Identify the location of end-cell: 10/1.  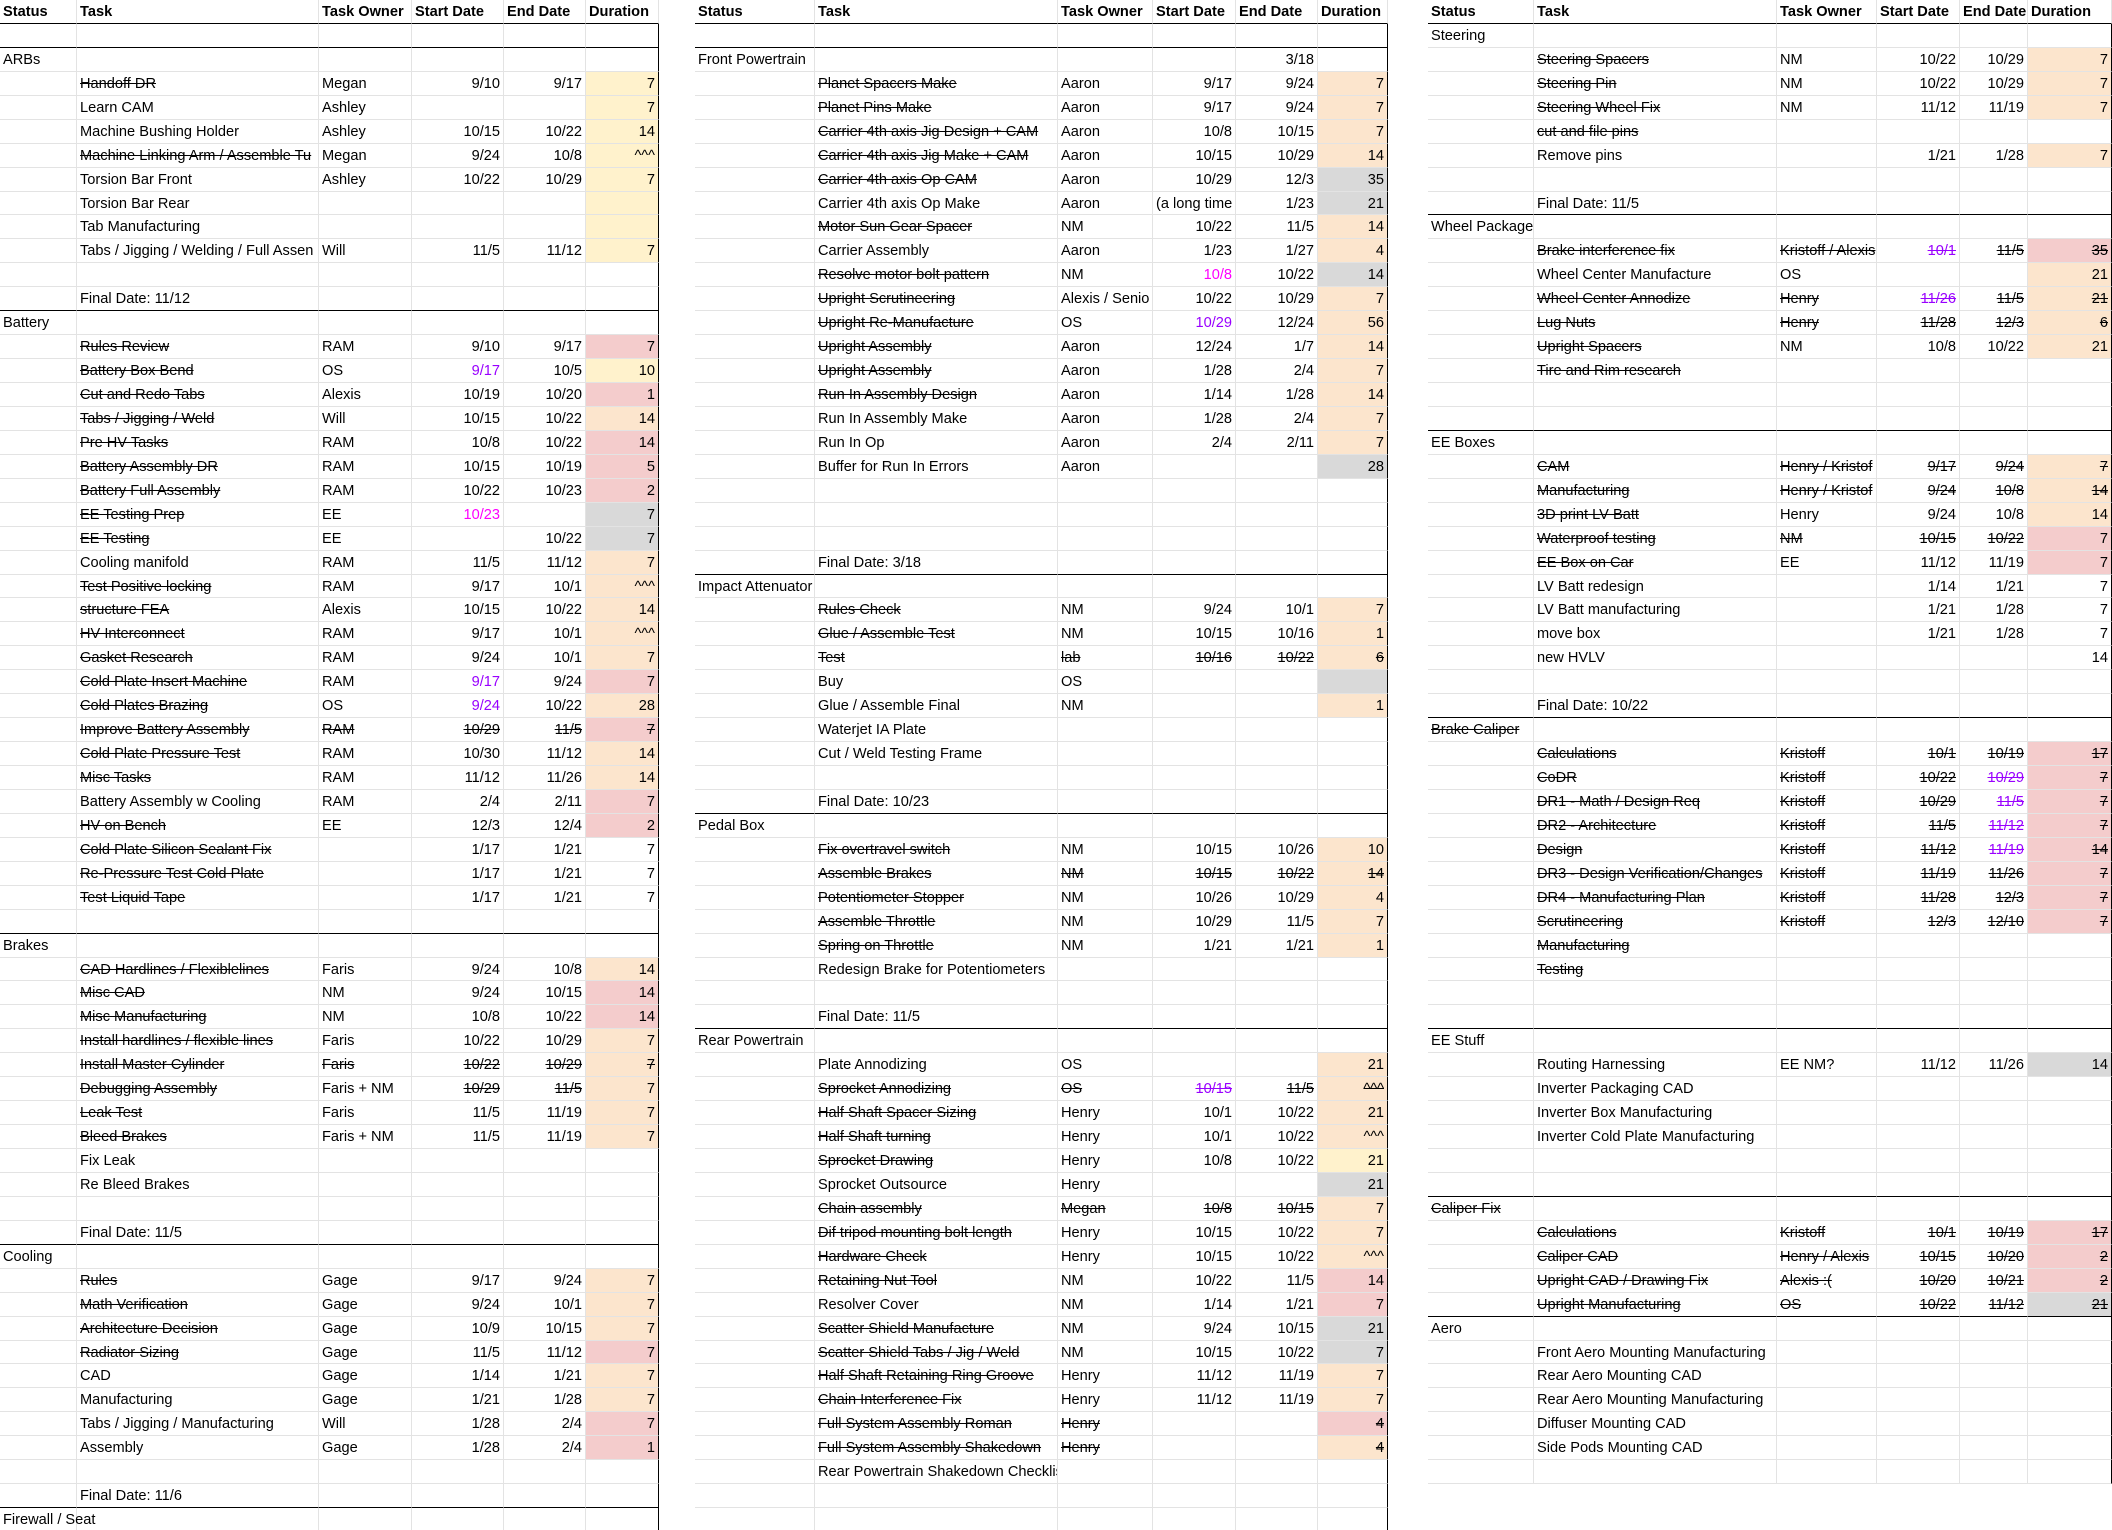
(545, 1304).